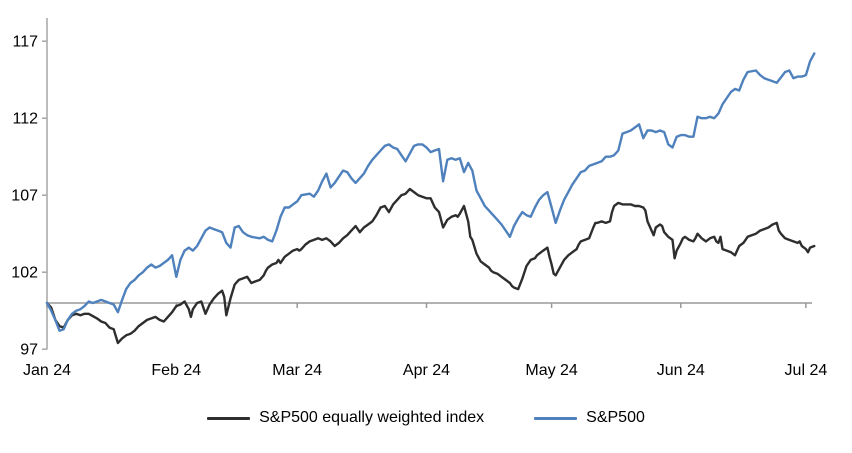 Image resolution: width=852 pixels, height=453 pixels. Describe the element at coordinates (24, 196) in the screenshot. I see `y-tick-label: 107` at that location.